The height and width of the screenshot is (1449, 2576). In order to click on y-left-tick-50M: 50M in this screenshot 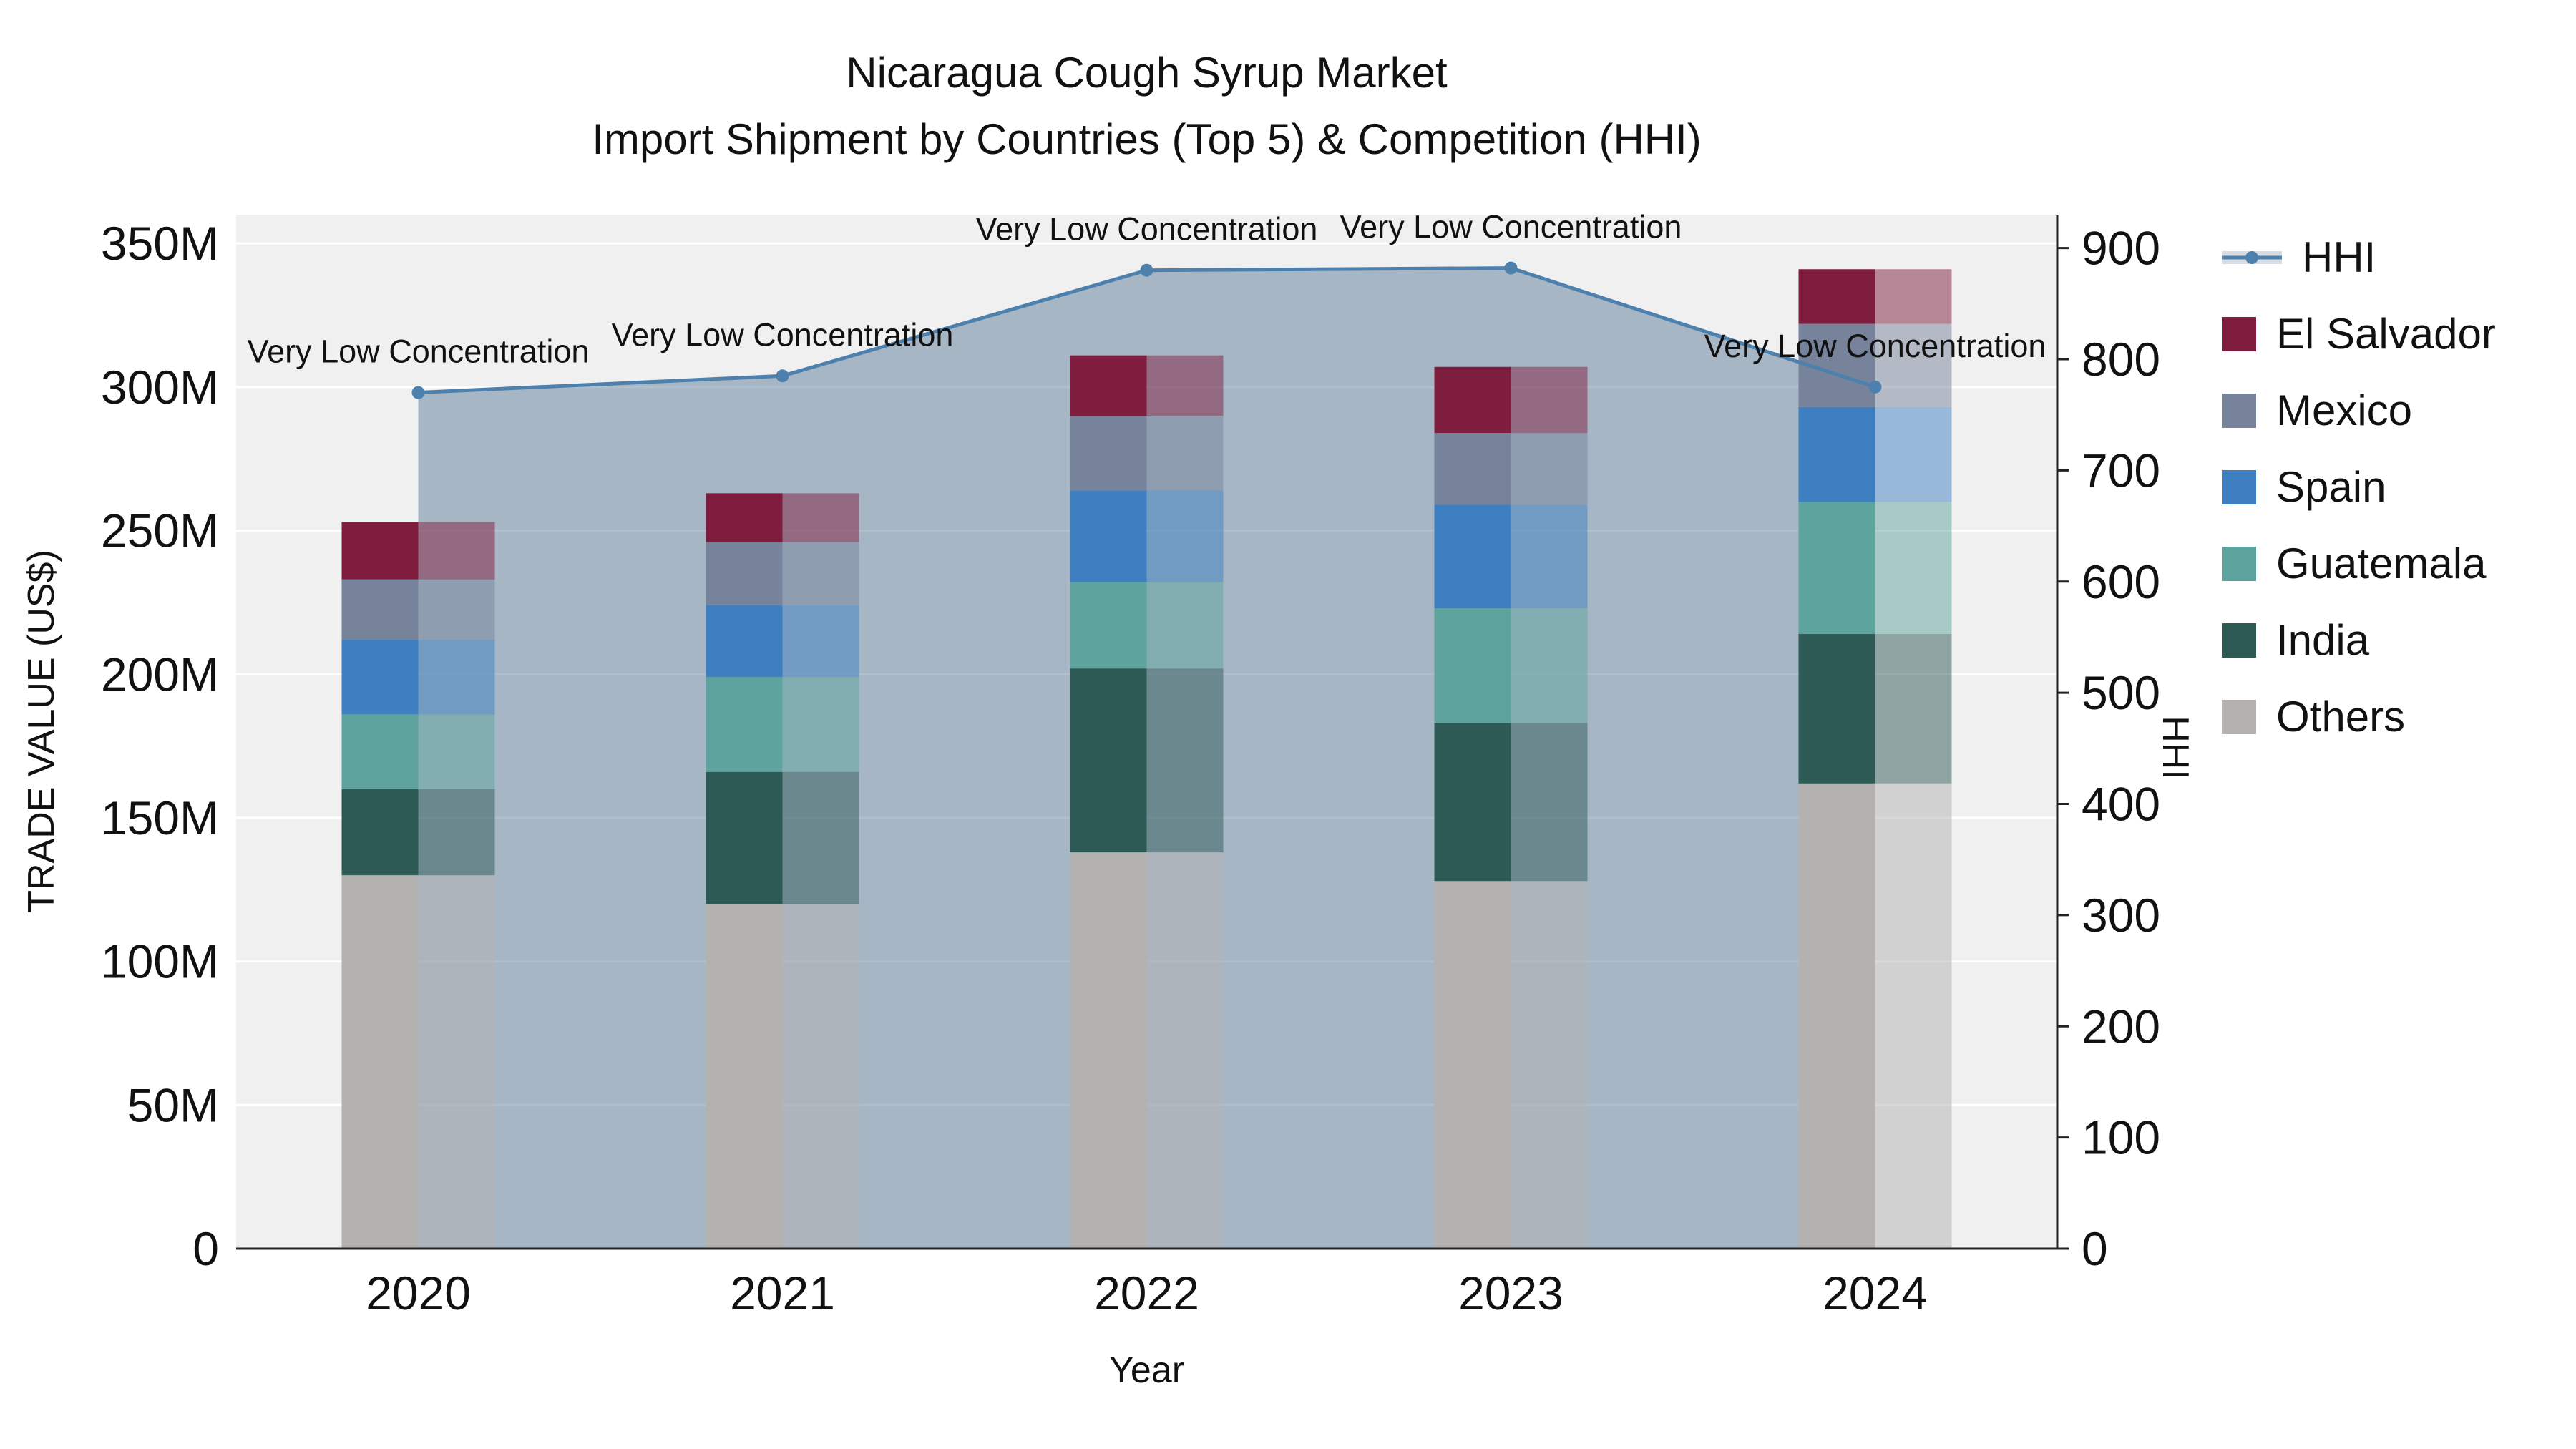, I will do `click(173, 1104)`.